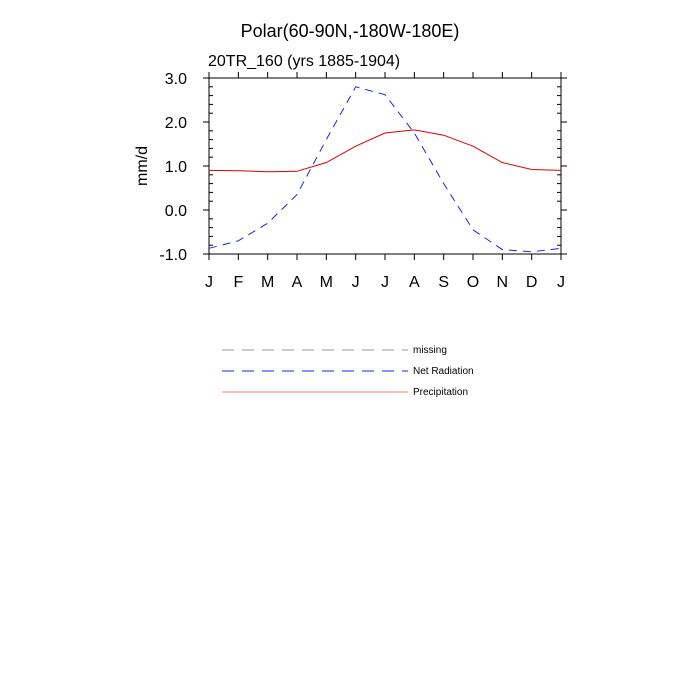  What do you see at coordinates (238, 282) in the screenshot?
I see `x-tick-label: F` at bounding box center [238, 282].